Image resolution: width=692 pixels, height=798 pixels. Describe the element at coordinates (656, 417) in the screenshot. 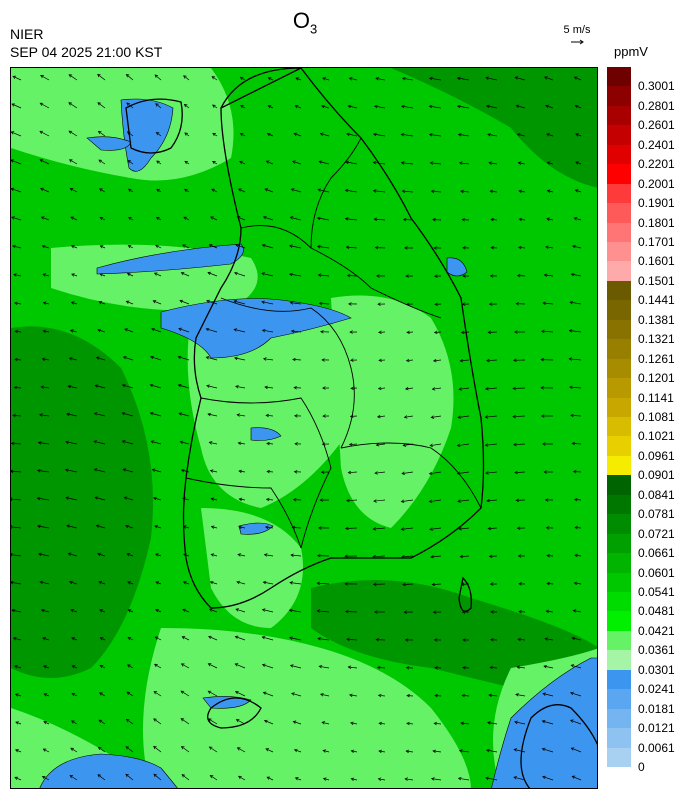

I see `color-scale-label: 0.1081` at that location.